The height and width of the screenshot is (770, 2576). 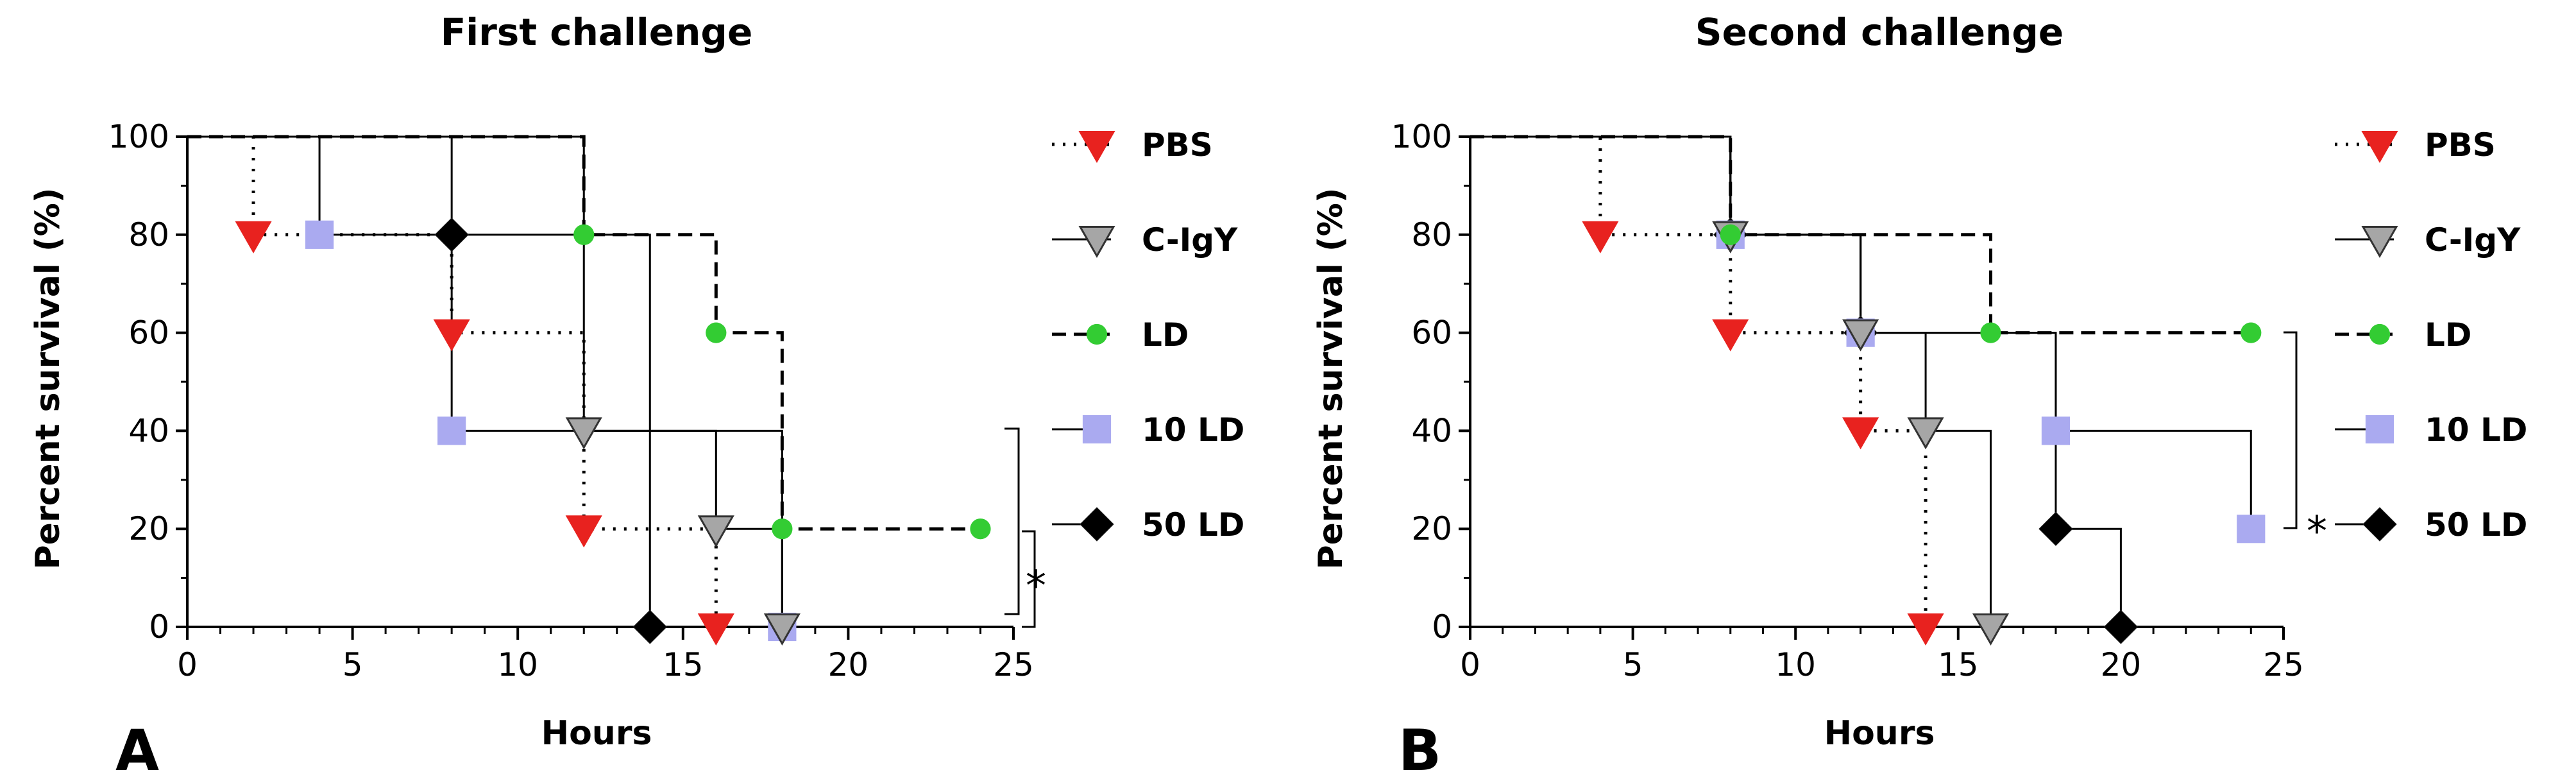 I want to click on series-line-10-ld, so click(x=485, y=381).